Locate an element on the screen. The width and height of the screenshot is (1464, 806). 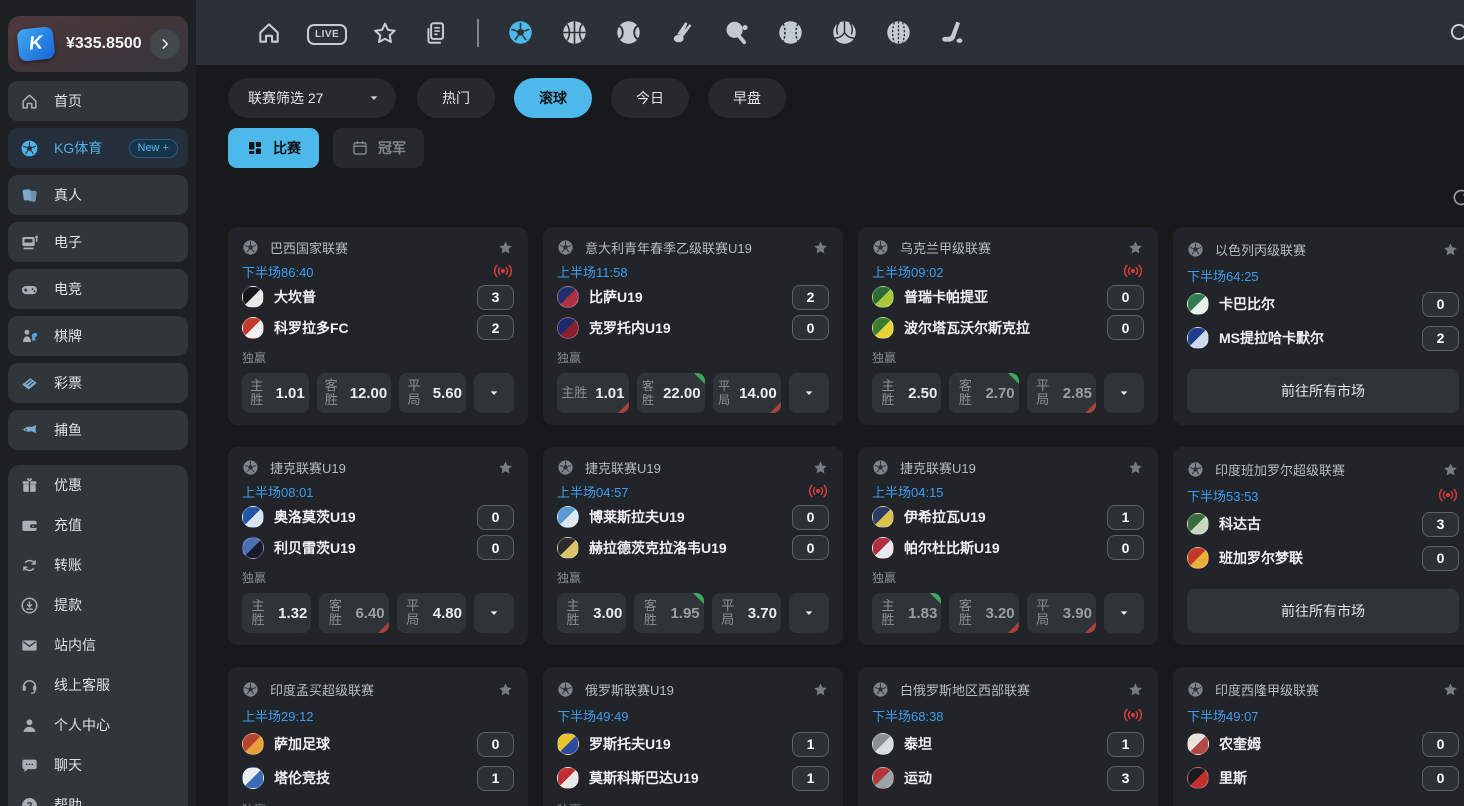
balance-expand-button is located at coordinates (165, 44).